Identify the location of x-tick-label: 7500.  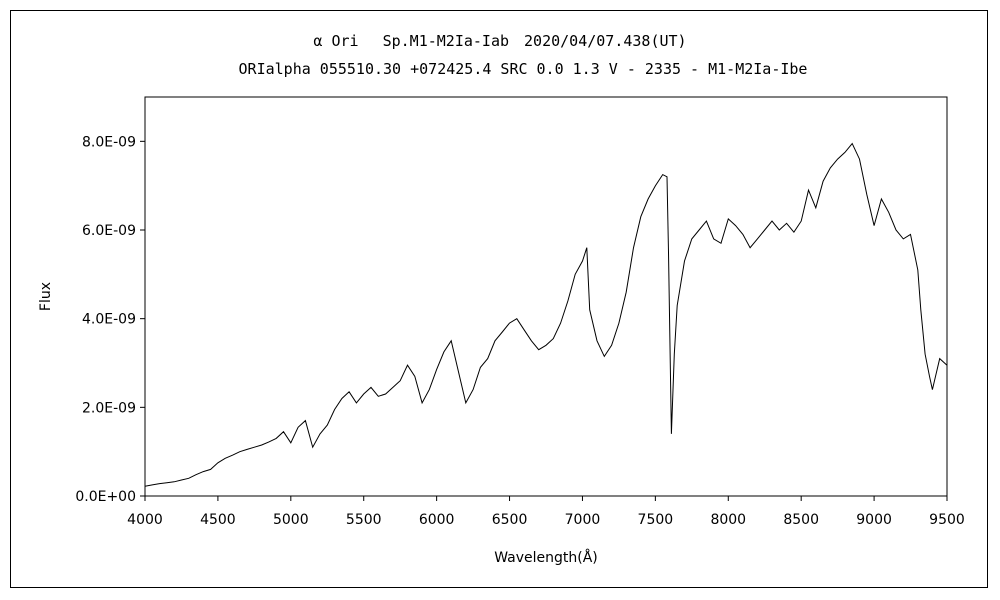
(656, 520).